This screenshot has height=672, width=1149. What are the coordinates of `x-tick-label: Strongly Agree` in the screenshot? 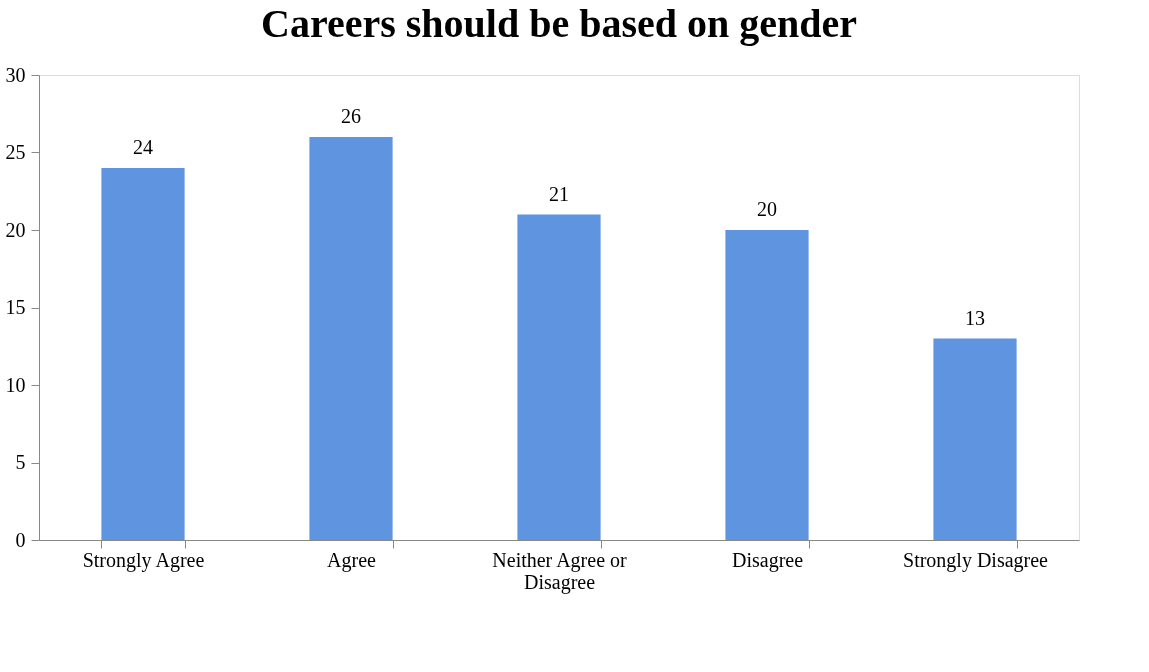 It's located at (143, 560).